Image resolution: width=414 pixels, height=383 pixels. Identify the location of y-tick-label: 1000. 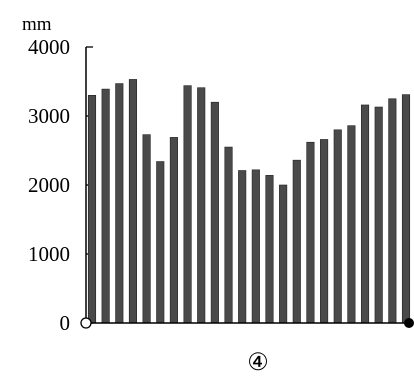
(49, 254).